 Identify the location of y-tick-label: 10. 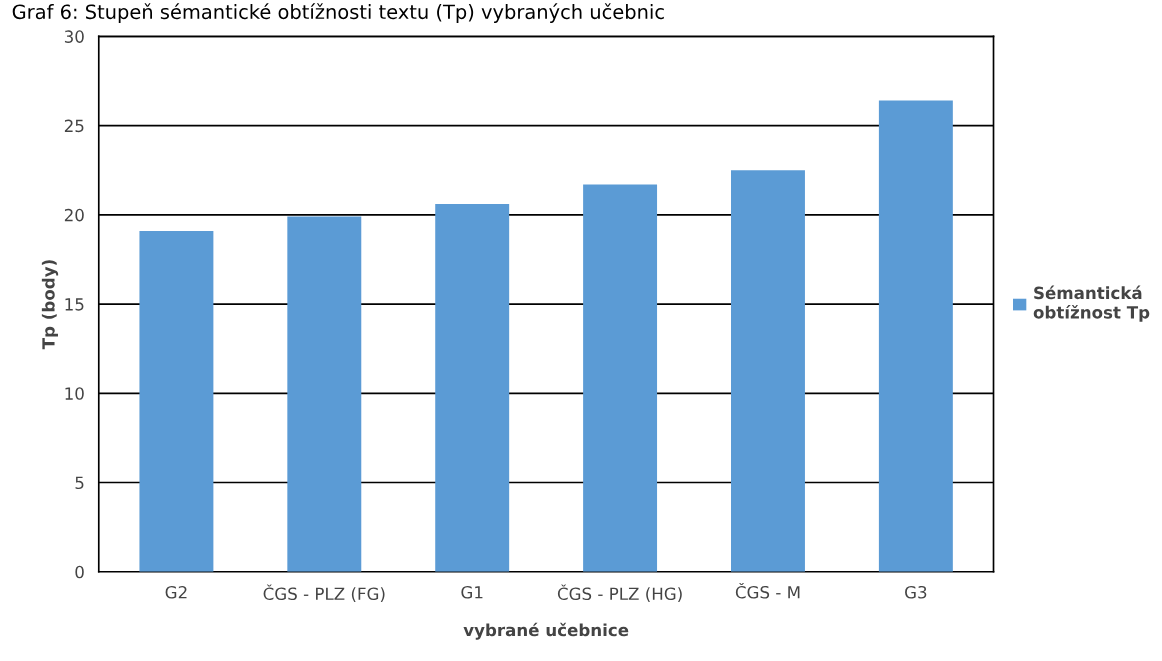
(74, 393).